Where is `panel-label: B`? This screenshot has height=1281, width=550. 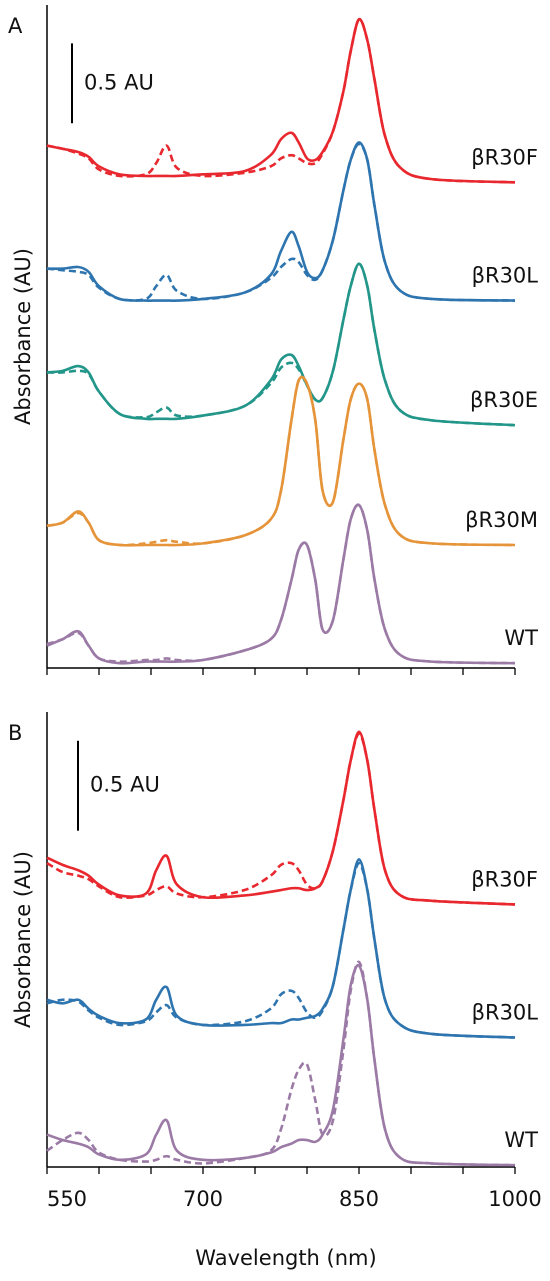 panel-label: B is located at coordinates (15, 733).